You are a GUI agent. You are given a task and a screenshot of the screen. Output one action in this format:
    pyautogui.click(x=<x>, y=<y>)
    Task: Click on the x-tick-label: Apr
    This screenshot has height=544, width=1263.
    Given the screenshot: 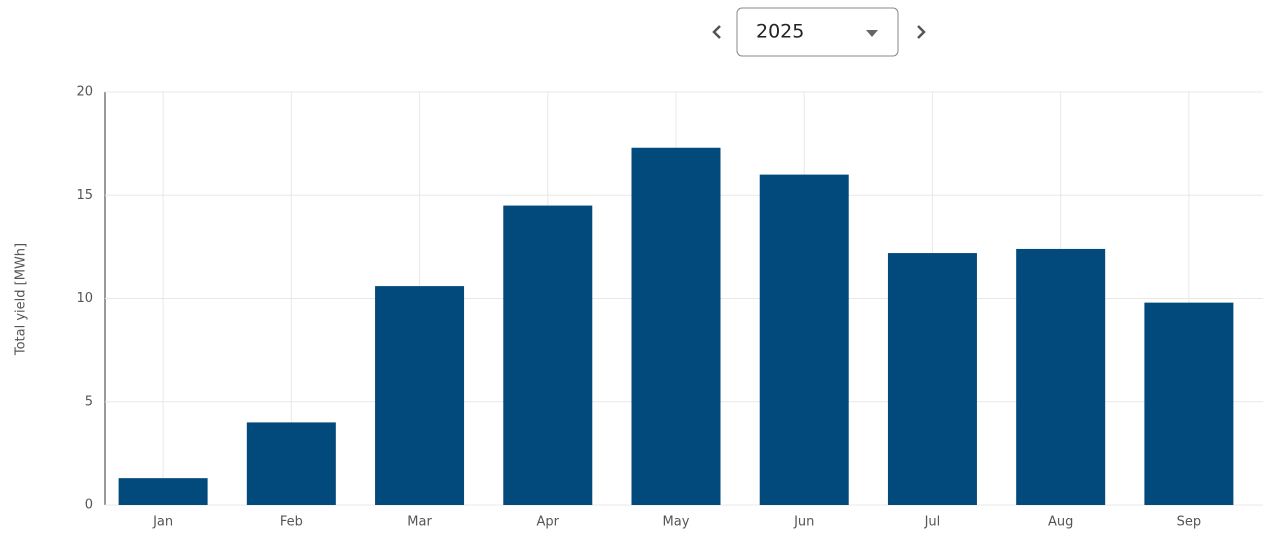 What is the action you would take?
    pyautogui.click(x=548, y=522)
    